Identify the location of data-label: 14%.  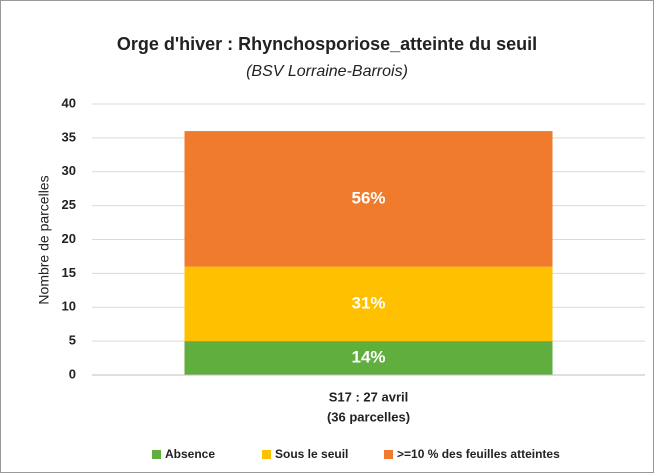
(368, 357).